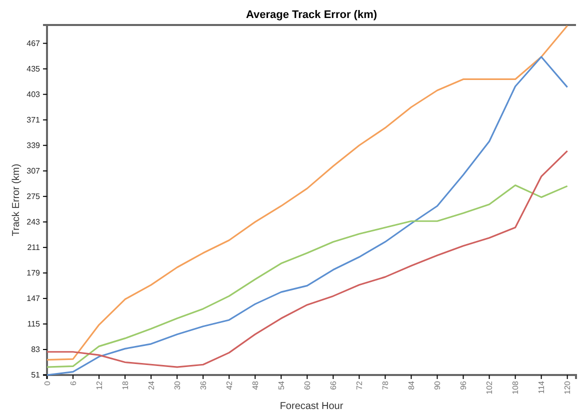 The image size is (583, 413). What do you see at coordinates (177, 385) in the screenshot?
I see `x-tick-label: 30` at bounding box center [177, 385].